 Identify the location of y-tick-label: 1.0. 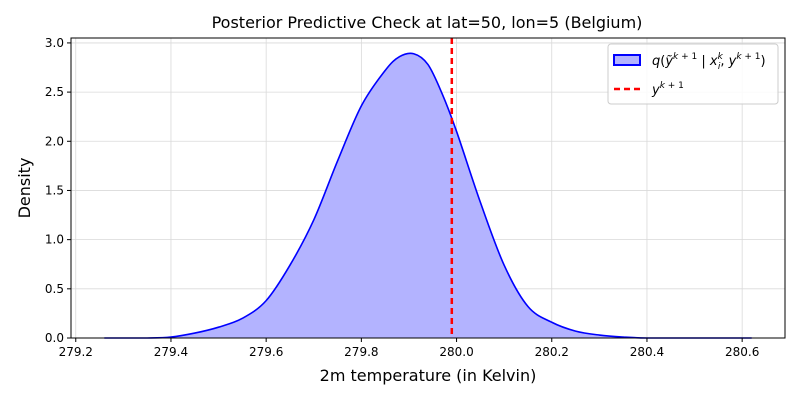
(54, 240).